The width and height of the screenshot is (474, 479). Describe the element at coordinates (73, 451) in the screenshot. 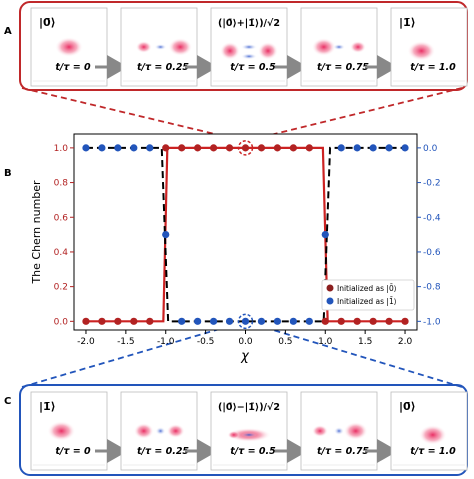

I see `panel-c-time-label: t/τ = 0` at that location.